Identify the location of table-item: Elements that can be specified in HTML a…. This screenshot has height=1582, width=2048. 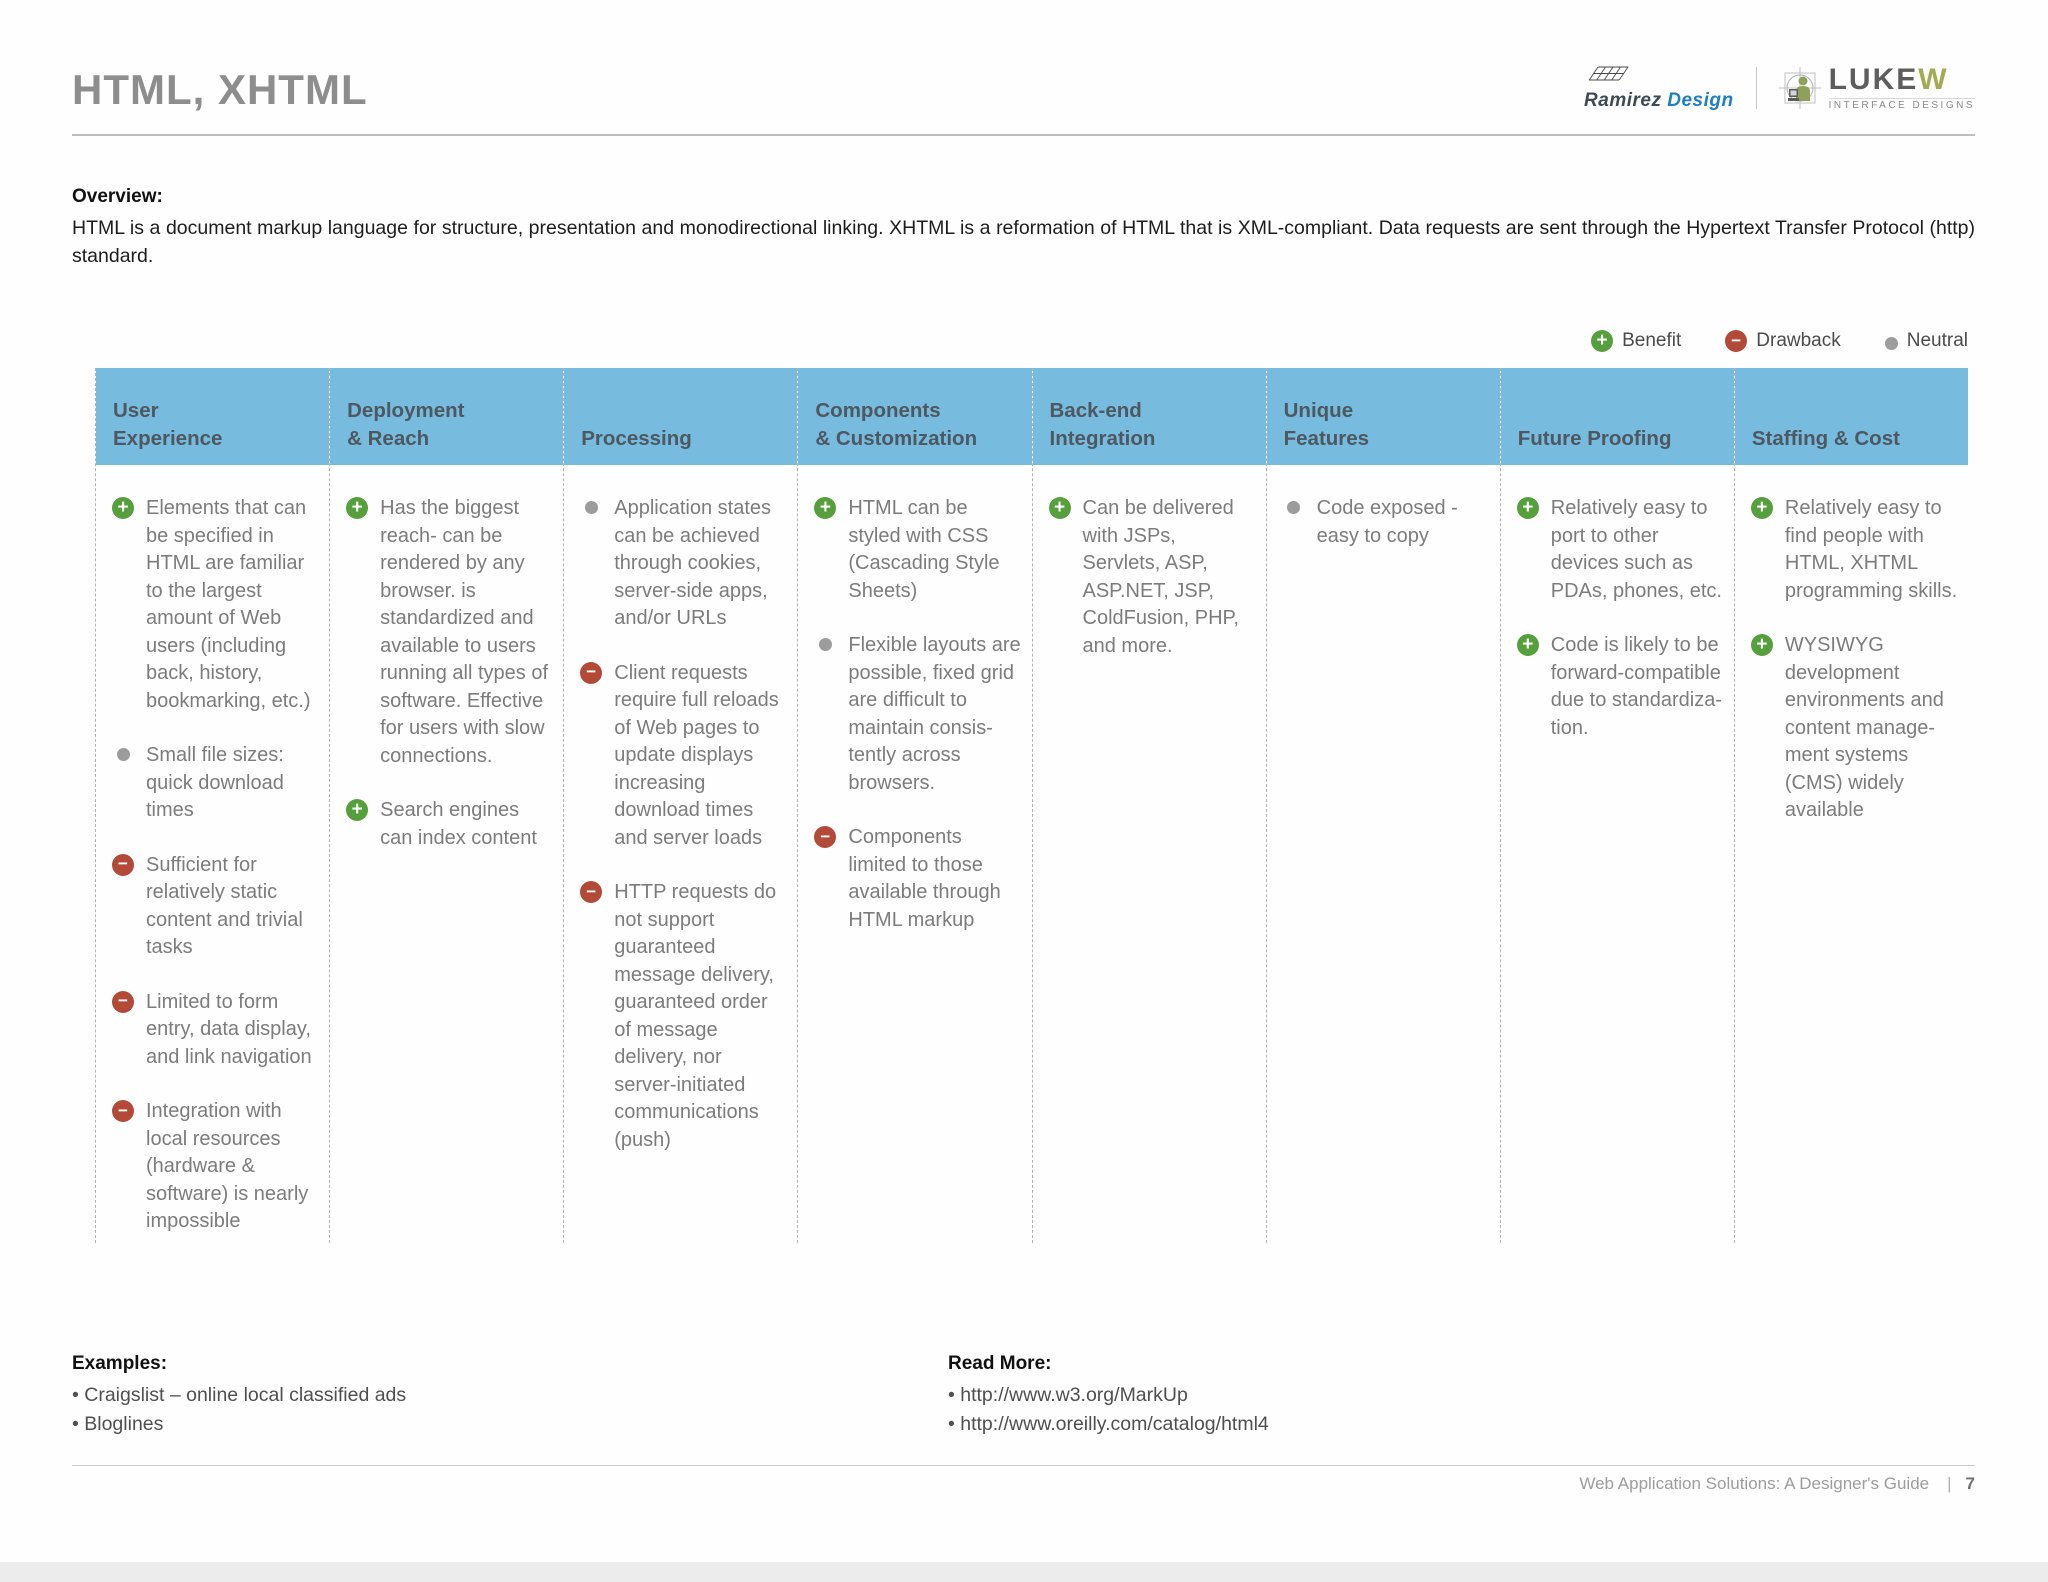
(216, 605).